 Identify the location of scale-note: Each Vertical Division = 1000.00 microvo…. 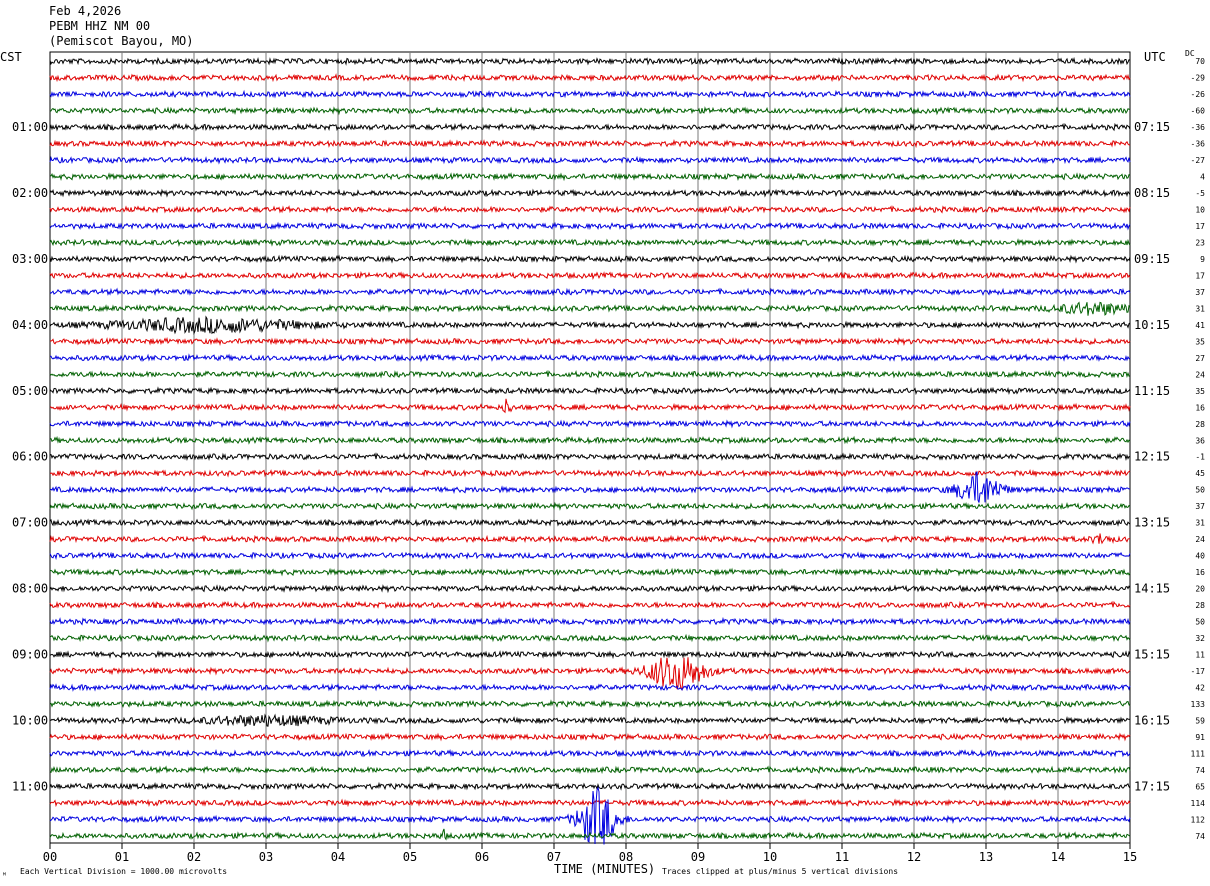
(124, 871).